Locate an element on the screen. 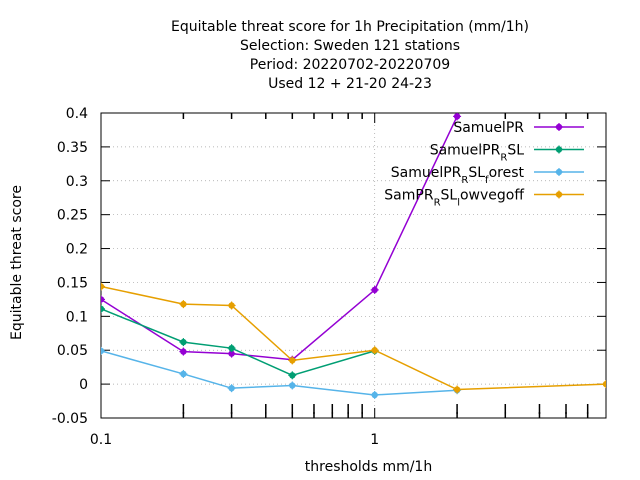 The width and height of the screenshot is (640, 480). y-tick-label: 0.2 is located at coordinates (77, 250).